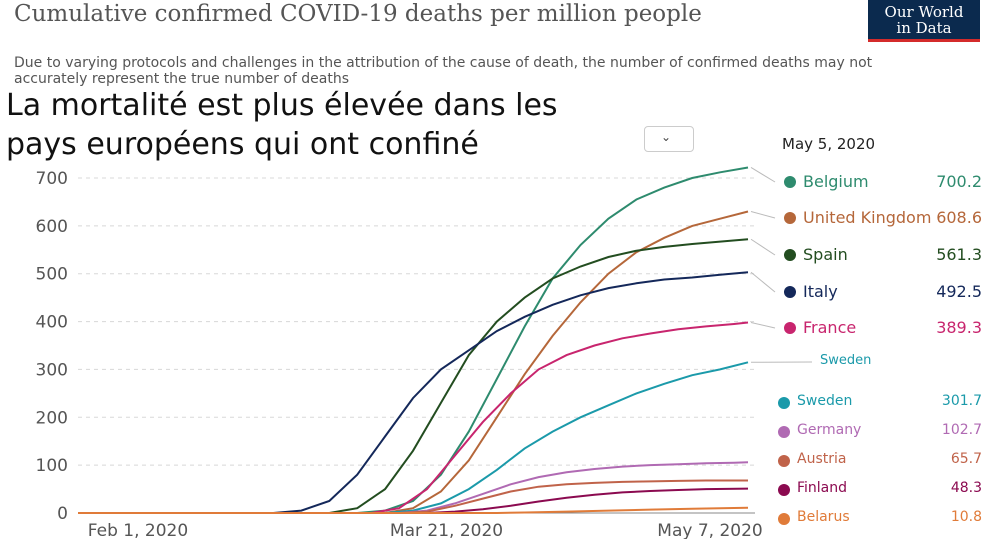  Describe the element at coordinates (784, 490) in the screenshot. I see `legend-dot-finland` at that location.